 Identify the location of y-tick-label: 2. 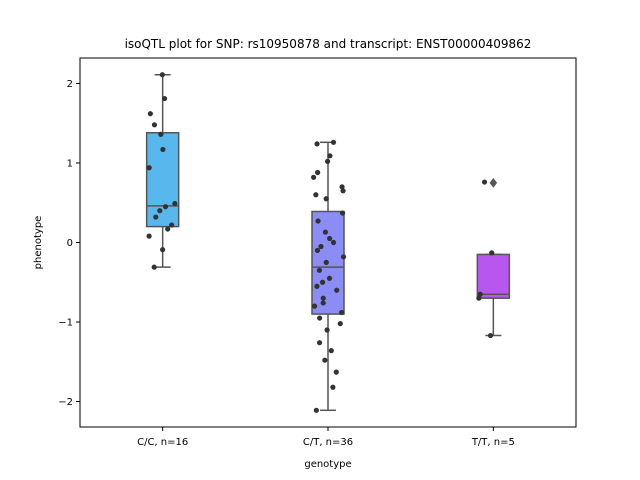
(70, 84).